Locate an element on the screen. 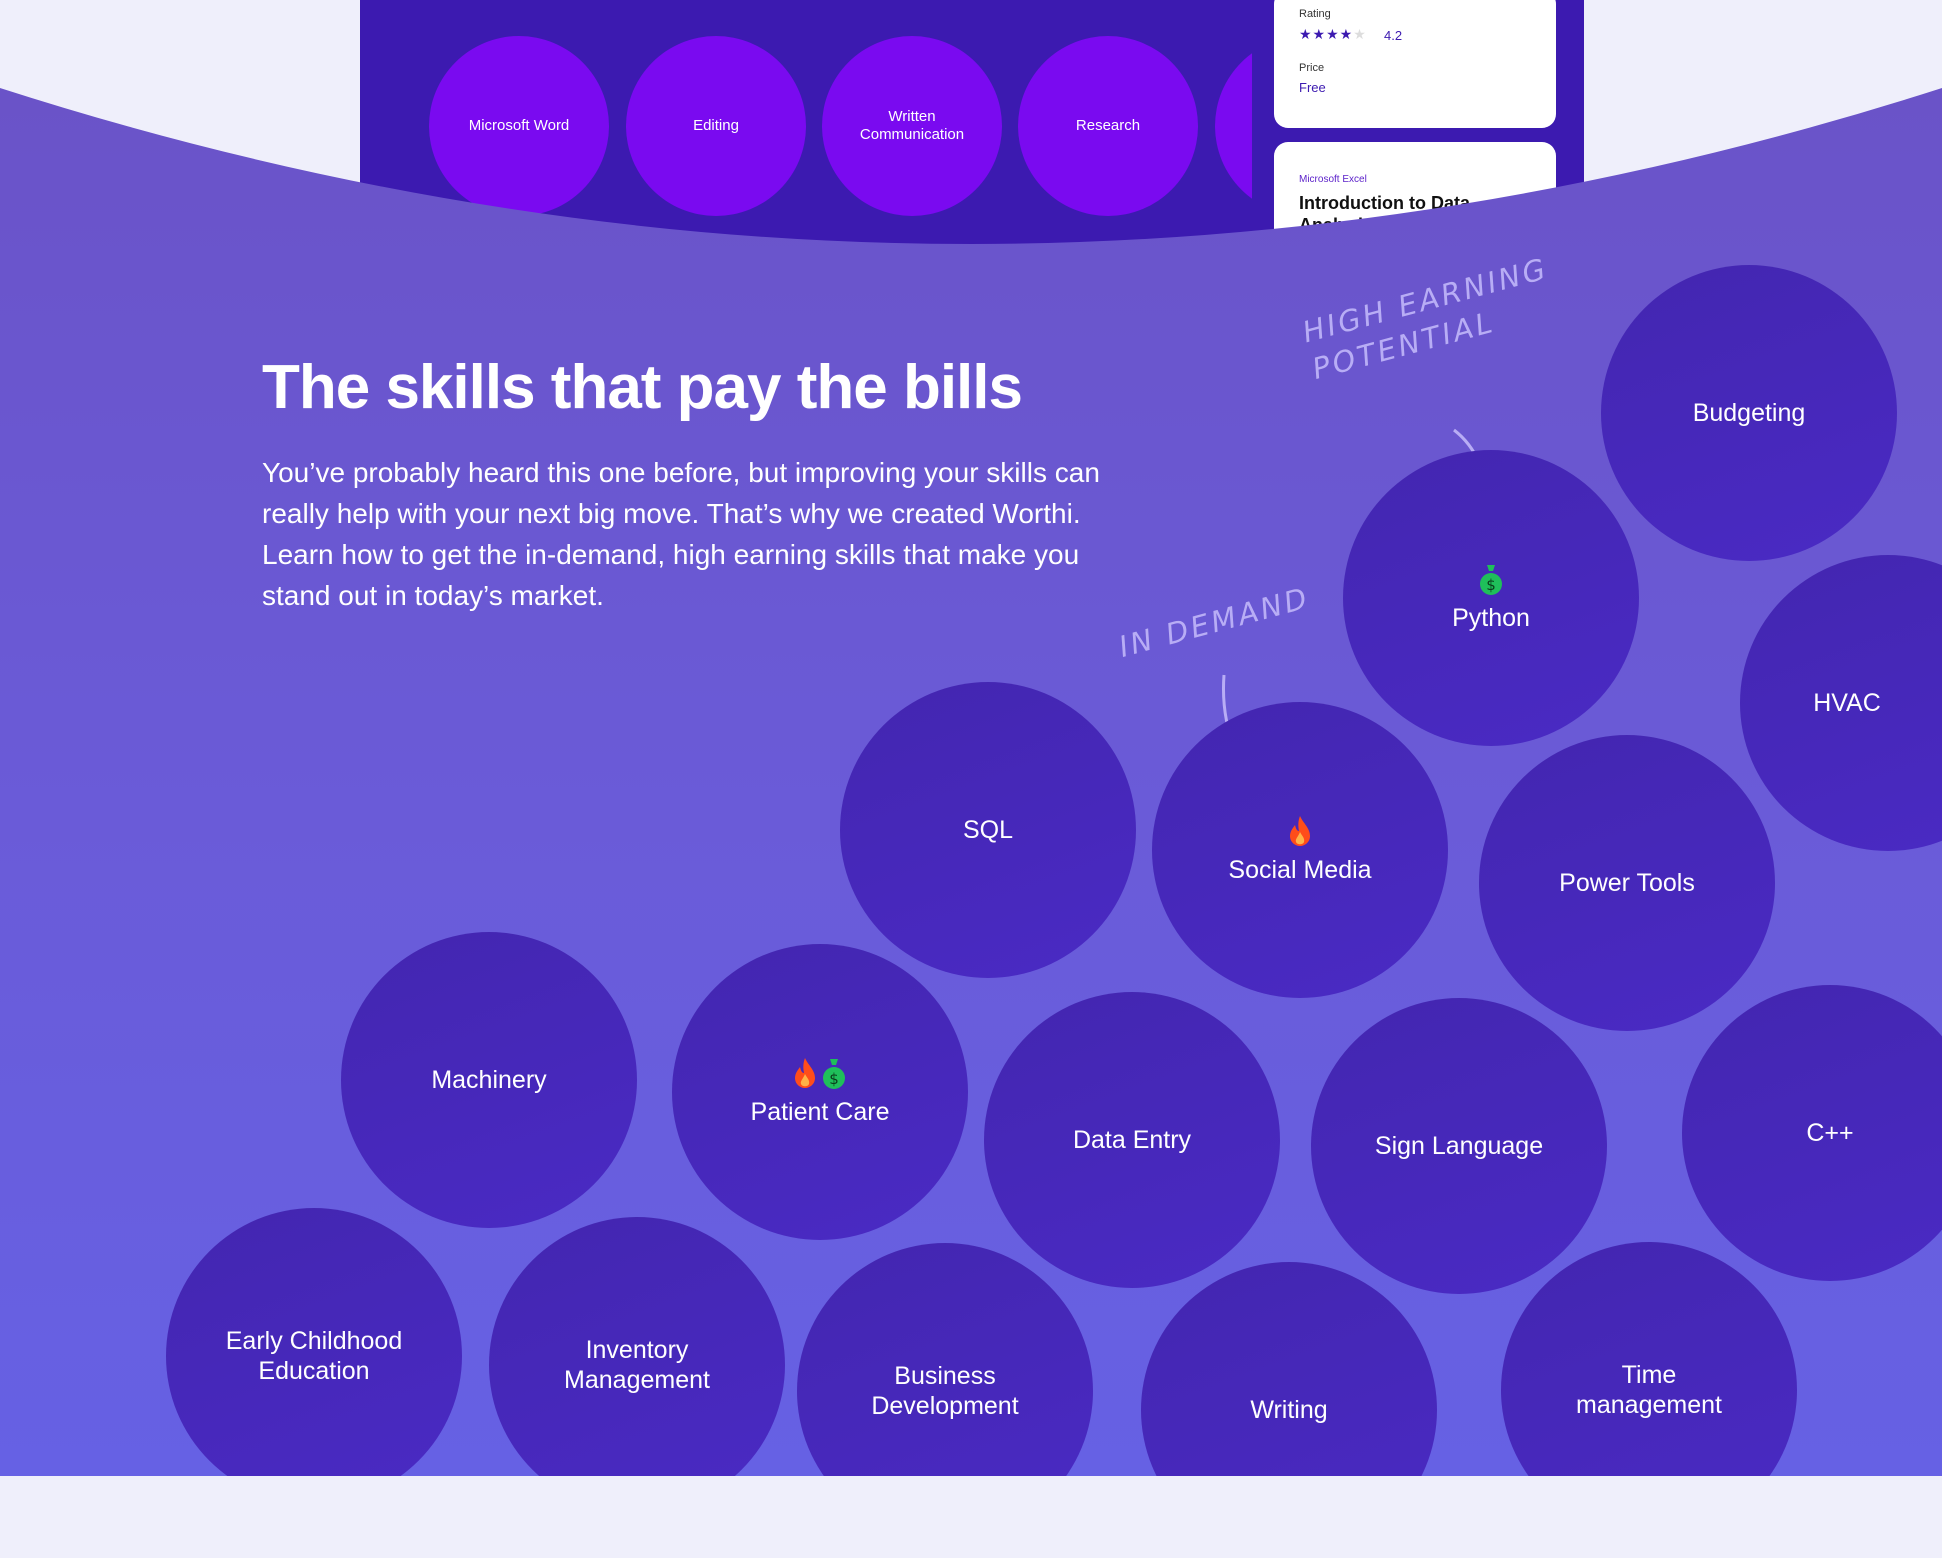 This screenshot has height=1558, width=1942. skill-label: Power Tools is located at coordinates (1627, 883).